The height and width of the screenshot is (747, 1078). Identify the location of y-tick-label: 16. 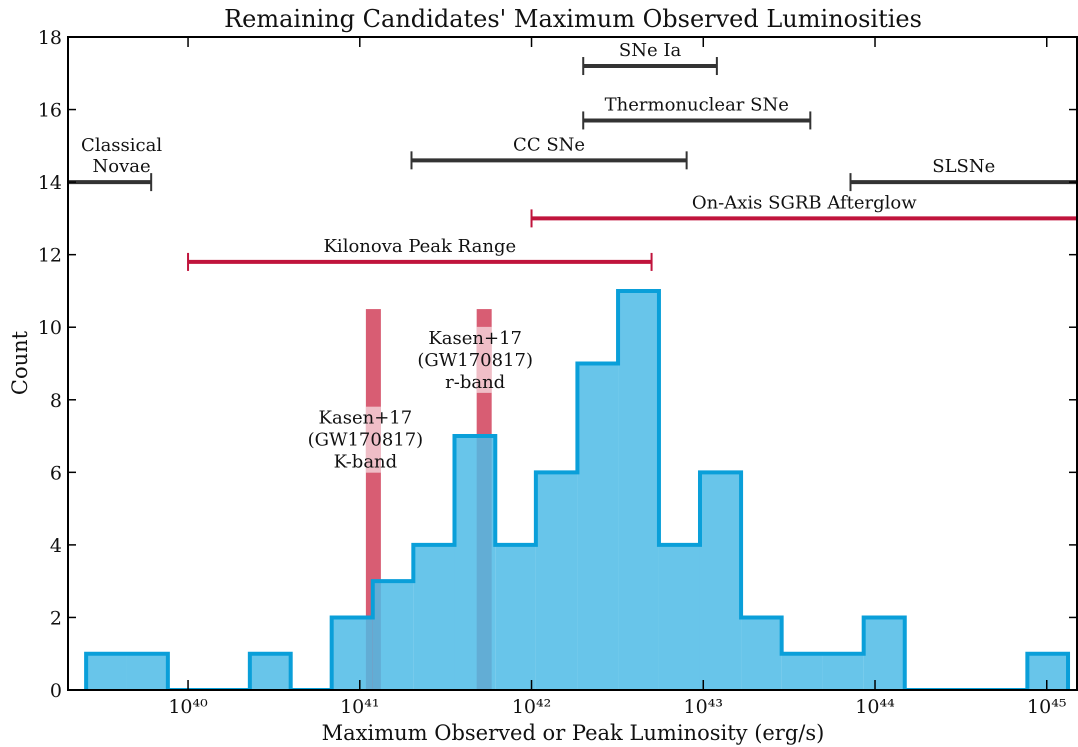
(50, 111).